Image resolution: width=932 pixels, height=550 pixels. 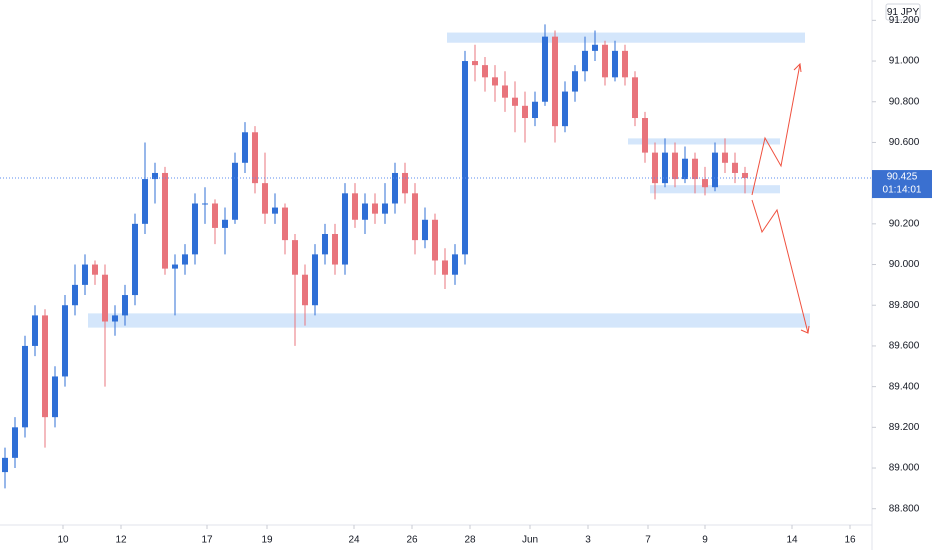 I want to click on y-tick-label: 89.200, so click(x=904, y=427).